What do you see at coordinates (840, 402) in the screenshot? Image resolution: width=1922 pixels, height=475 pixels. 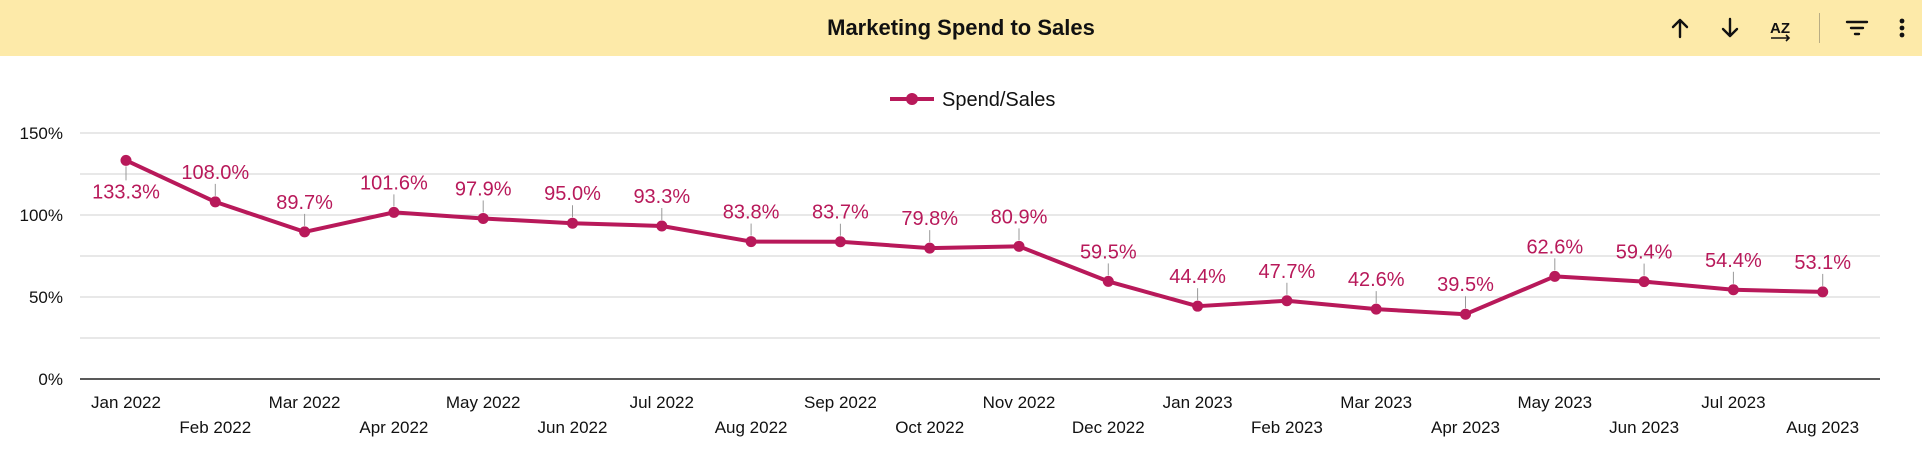 I see `x-tick-label: Sep 2022` at bounding box center [840, 402].